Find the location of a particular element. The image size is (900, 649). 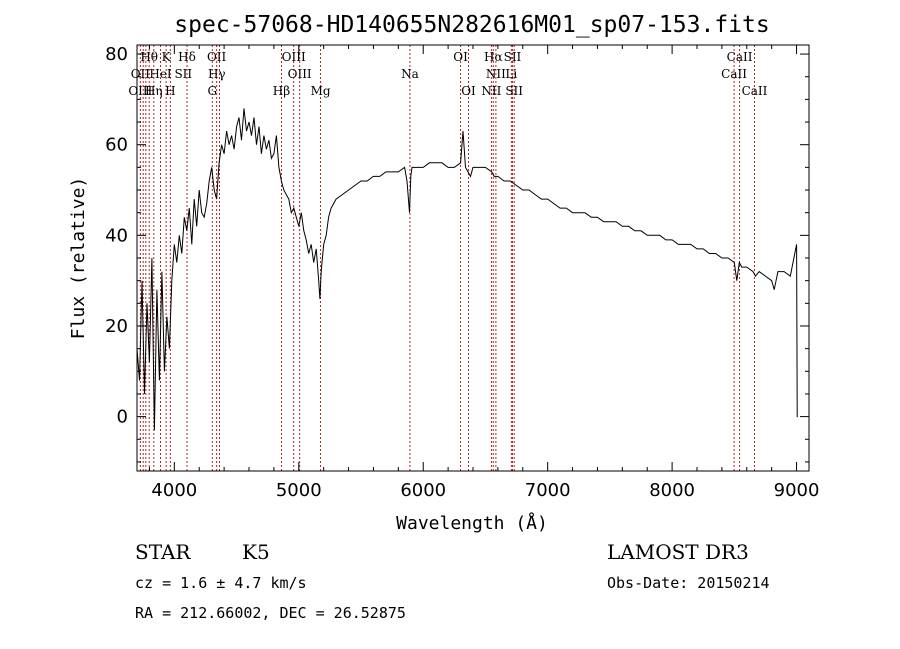

ra-dec-coordinates: RA = 212.66002, DEC = 26.52875 is located at coordinates (270, 613).